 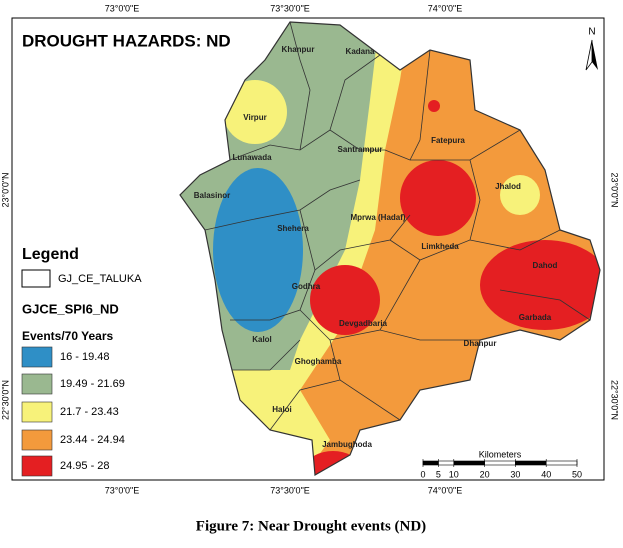 What do you see at coordinates (36, 278) in the screenshot?
I see `boundary-swatch` at bounding box center [36, 278].